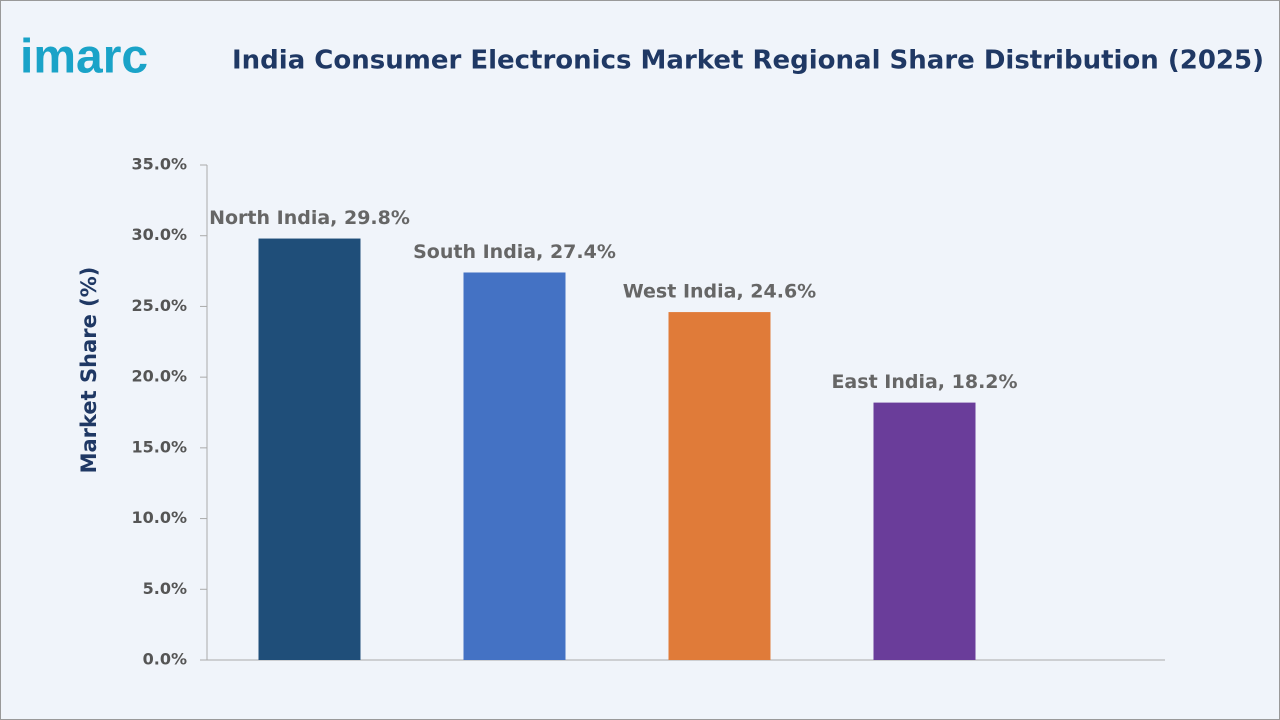  I want to click on y-tick-label: 10.0%, so click(159, 517).